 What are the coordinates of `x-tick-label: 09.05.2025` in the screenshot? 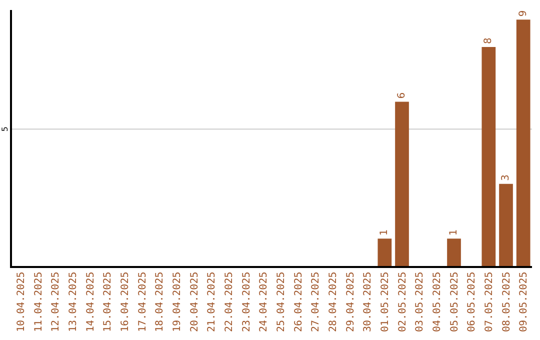 It's located at (524, 302).